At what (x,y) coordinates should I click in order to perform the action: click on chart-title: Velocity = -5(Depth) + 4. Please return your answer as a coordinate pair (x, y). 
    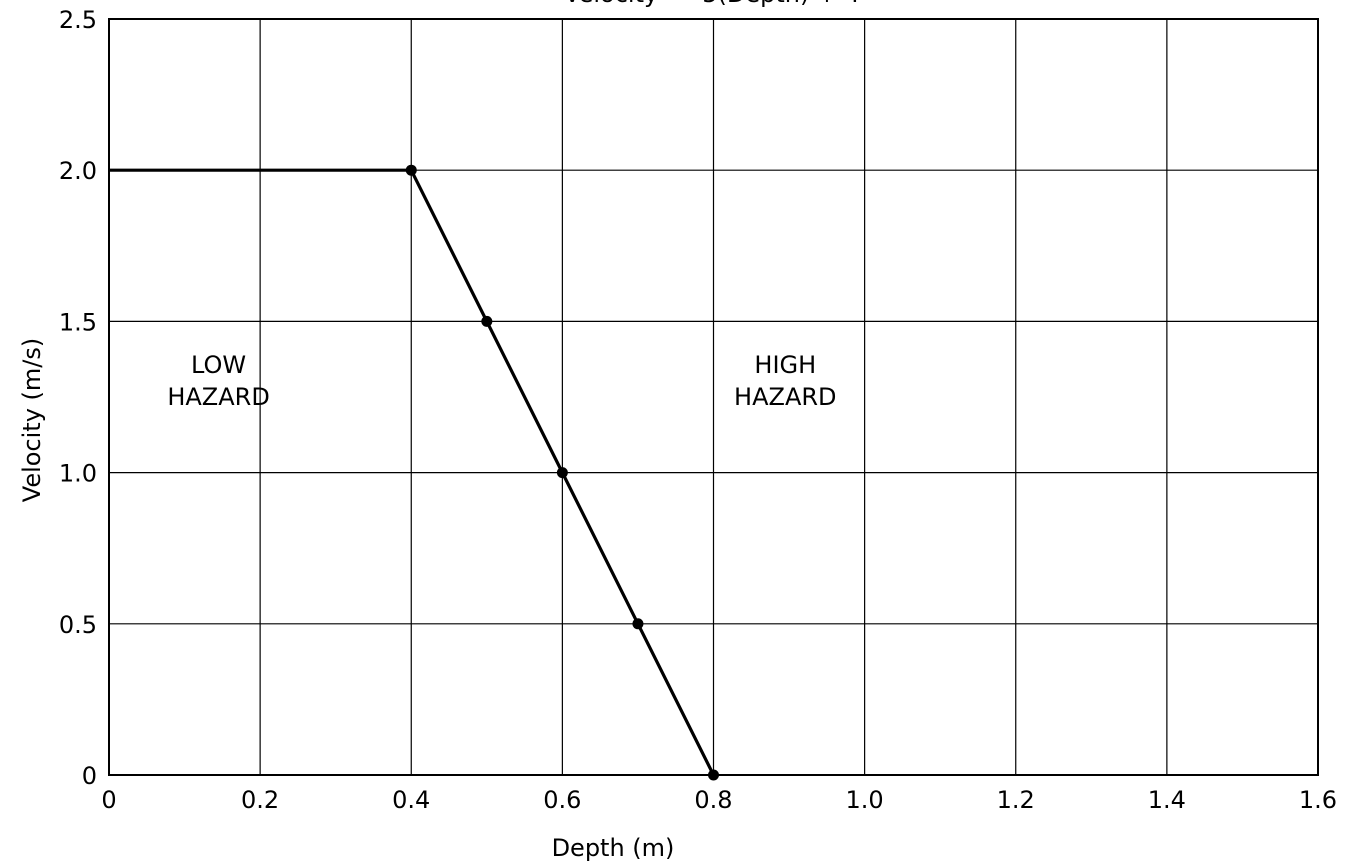
    Looking at the image, I should click on (712, 4).